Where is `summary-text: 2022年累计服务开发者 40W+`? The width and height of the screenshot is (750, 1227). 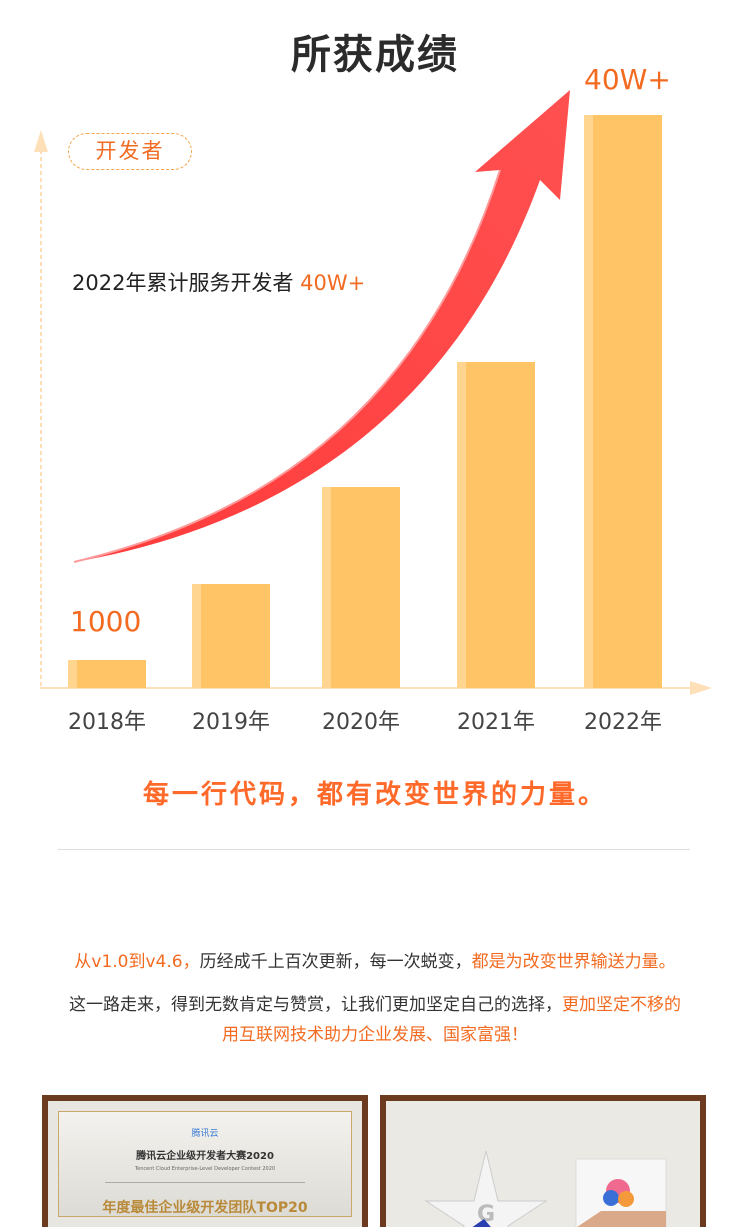
summary-text: 2022年累计服务开发者 40W+ is located at coordinates (218, 282).